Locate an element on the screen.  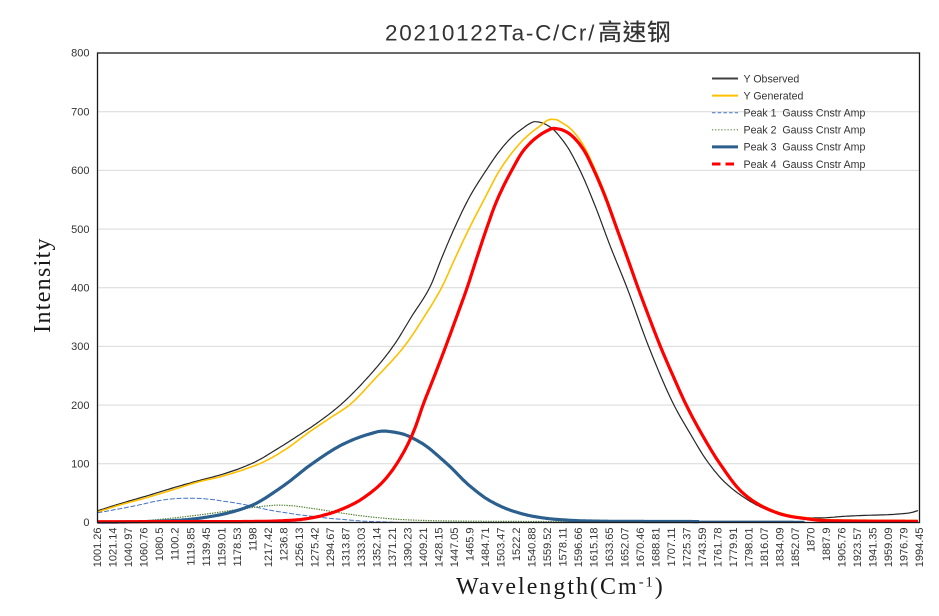
svg-text: 1139.45 is located at coordinates (207, 547).